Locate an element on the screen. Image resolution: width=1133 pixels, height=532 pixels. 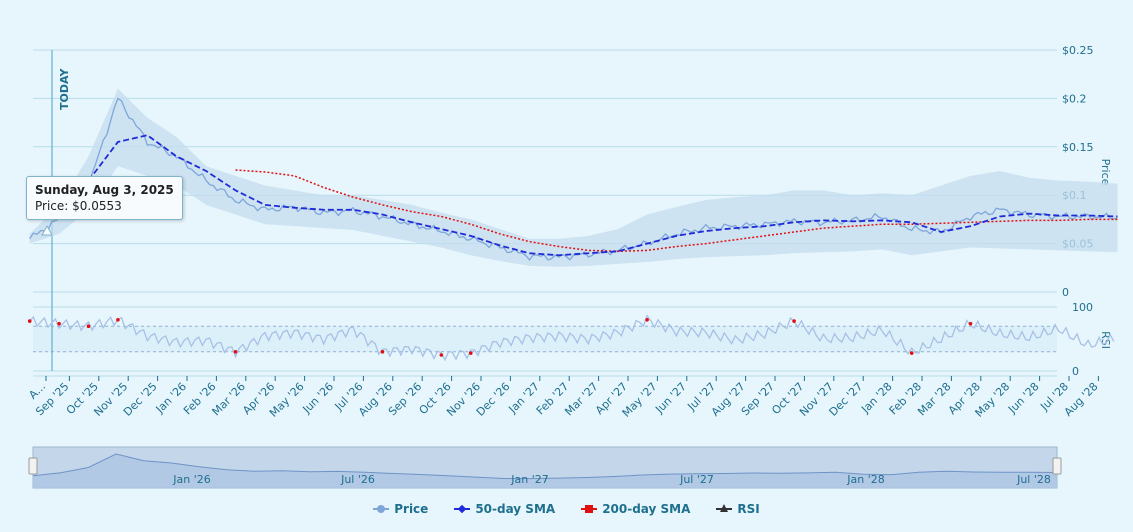
legend-rsi-label: RSI is located at coordinates (748, 509).